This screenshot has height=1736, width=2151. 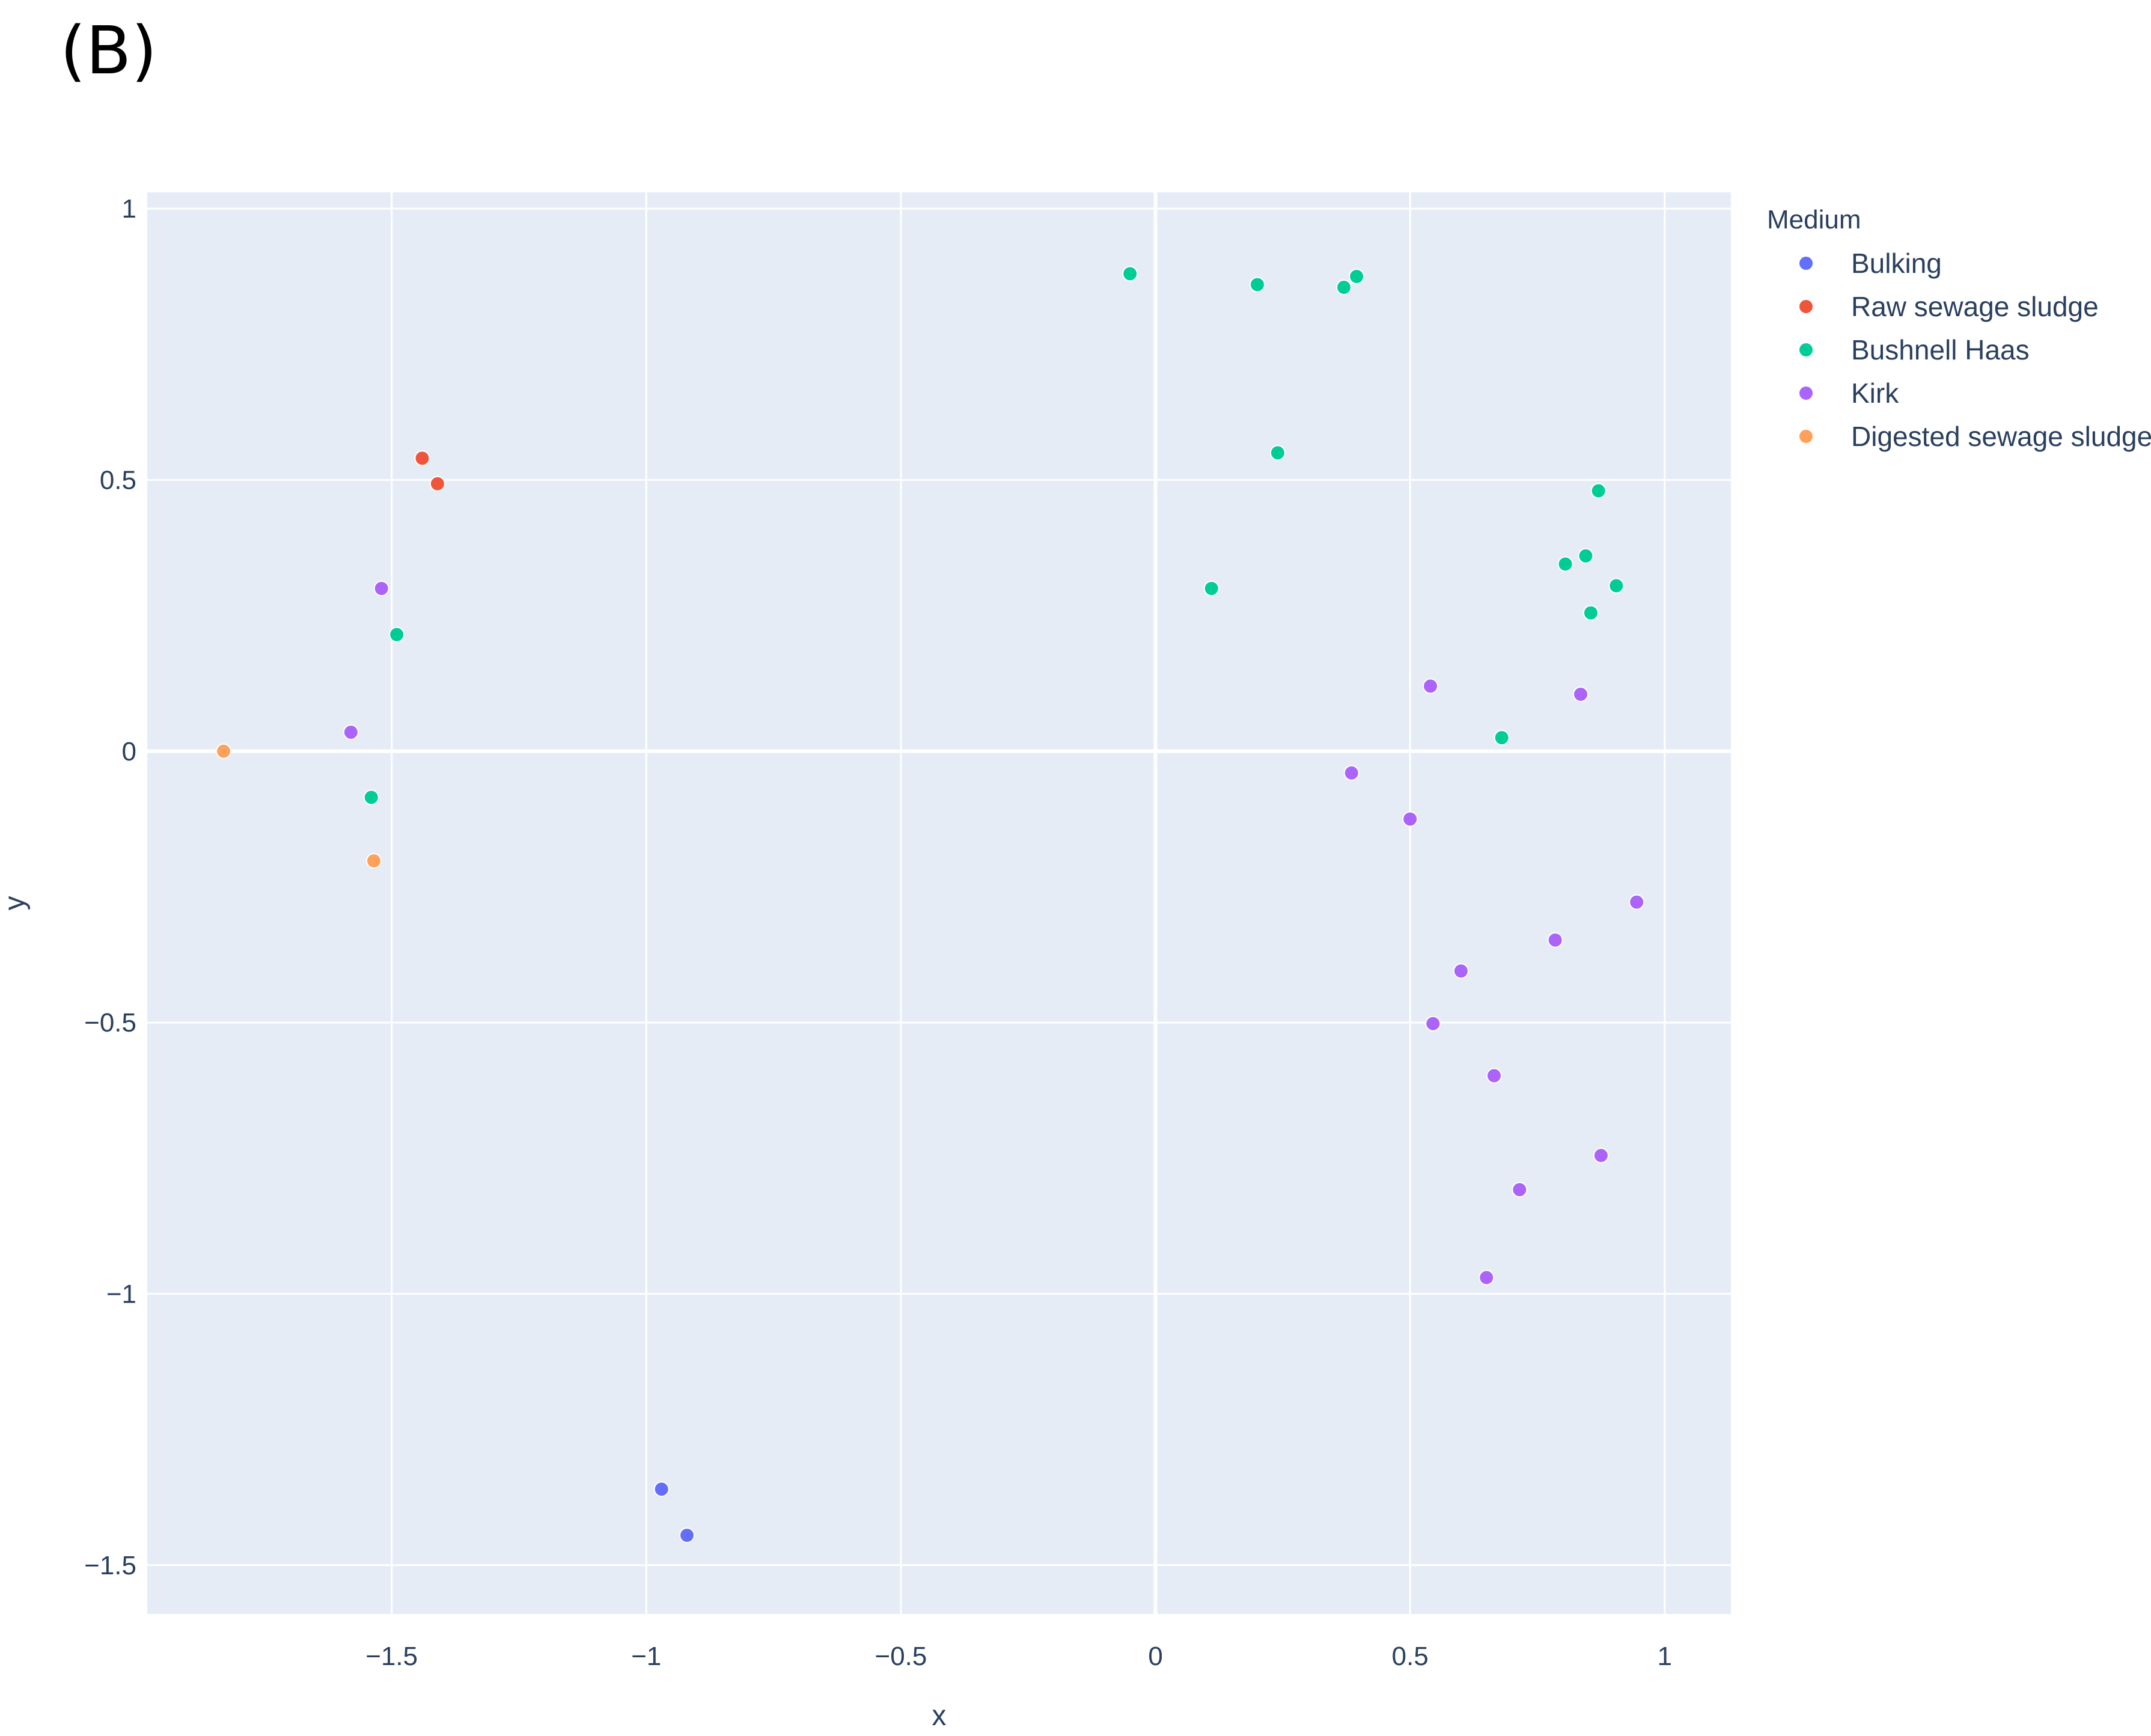 I want to click on x-tick-label: −0.5, so click(x=901, y=1656).